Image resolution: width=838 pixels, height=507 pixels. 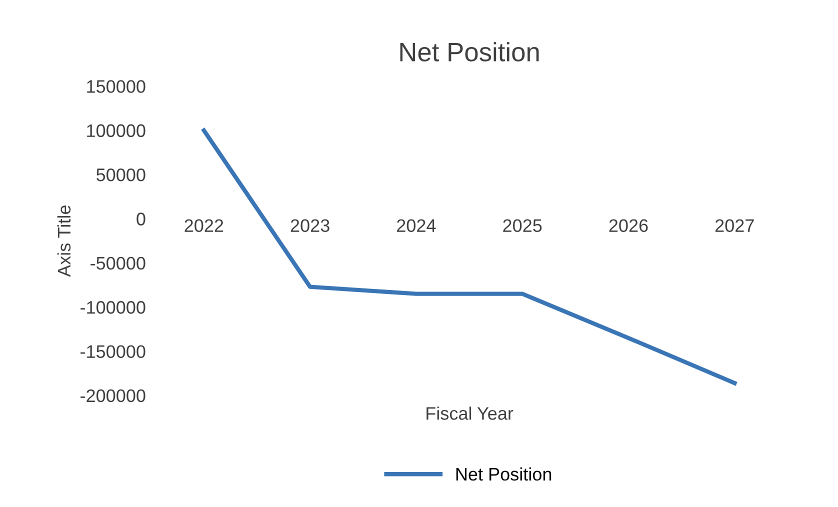 What do you see at coordinates (113, 351) in the screenshot?
I see `y-tick-label: -150000` at bounding box center [113, 351].